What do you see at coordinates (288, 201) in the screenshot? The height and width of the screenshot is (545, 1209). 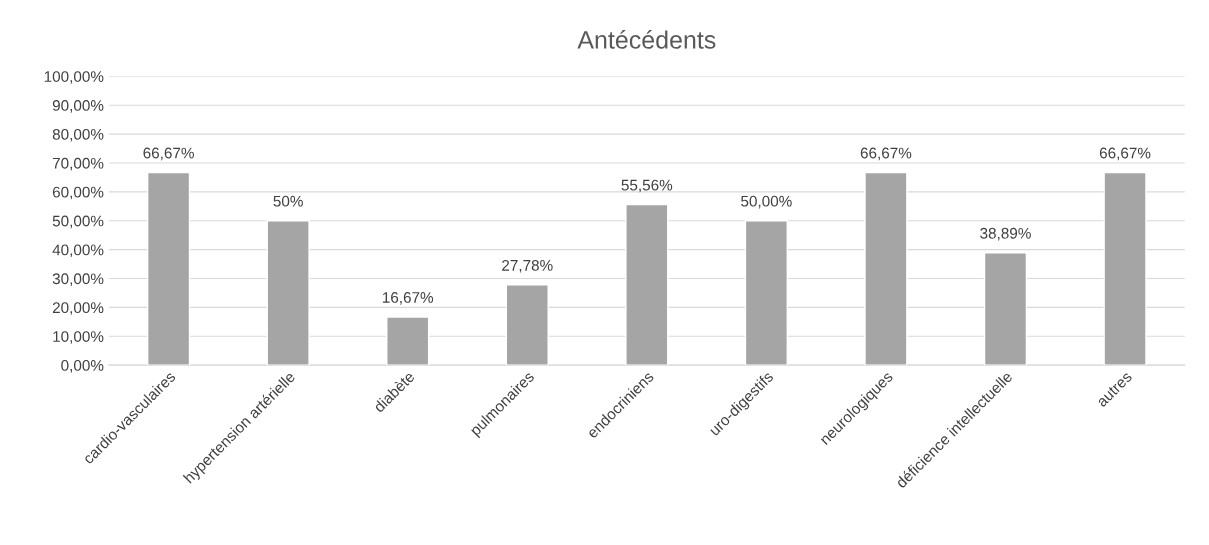 I see `data-label: 50%` at bounding box center [288, 201].